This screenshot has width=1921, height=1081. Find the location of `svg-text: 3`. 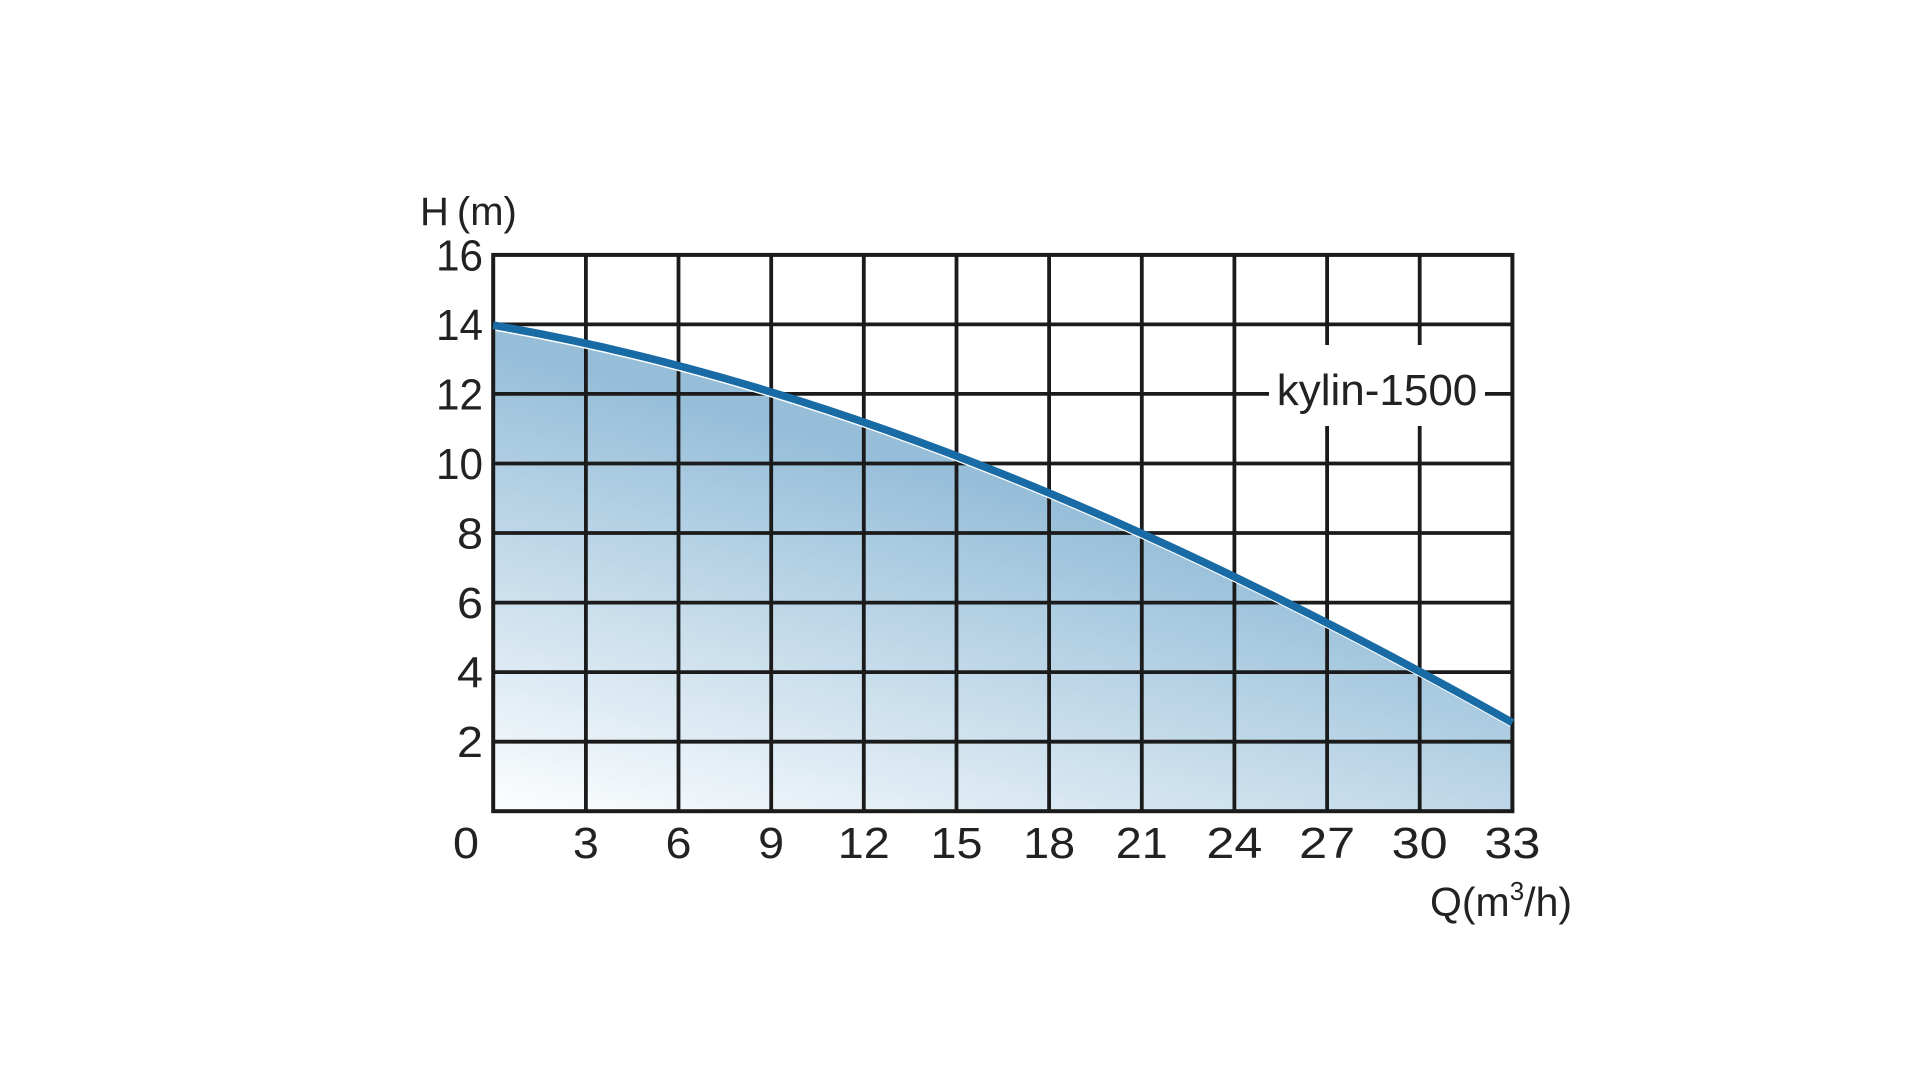

svg-text: 3 is located at coordinates (586, 843).